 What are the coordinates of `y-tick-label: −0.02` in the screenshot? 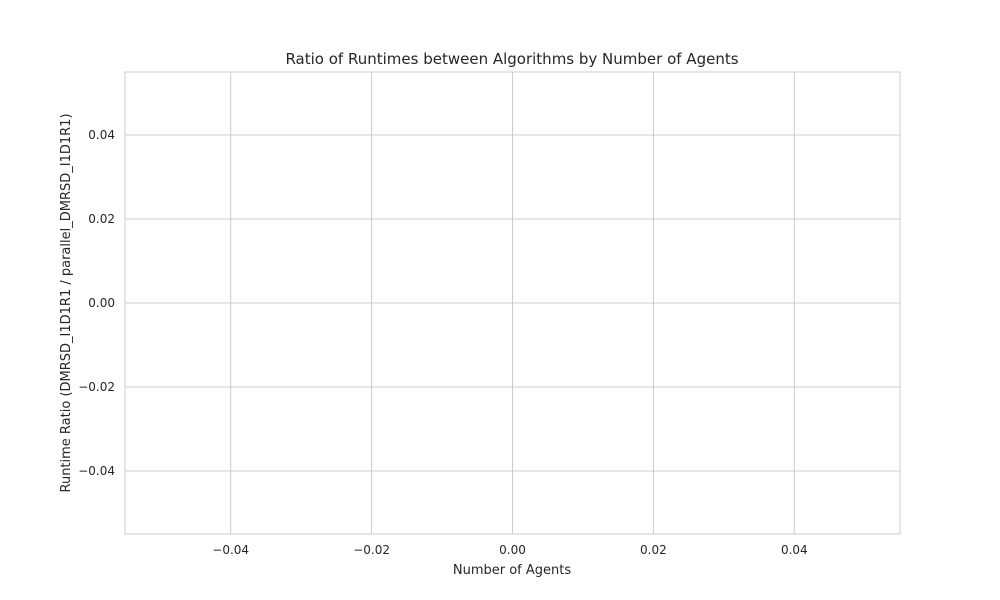 It's located at (96, 387).